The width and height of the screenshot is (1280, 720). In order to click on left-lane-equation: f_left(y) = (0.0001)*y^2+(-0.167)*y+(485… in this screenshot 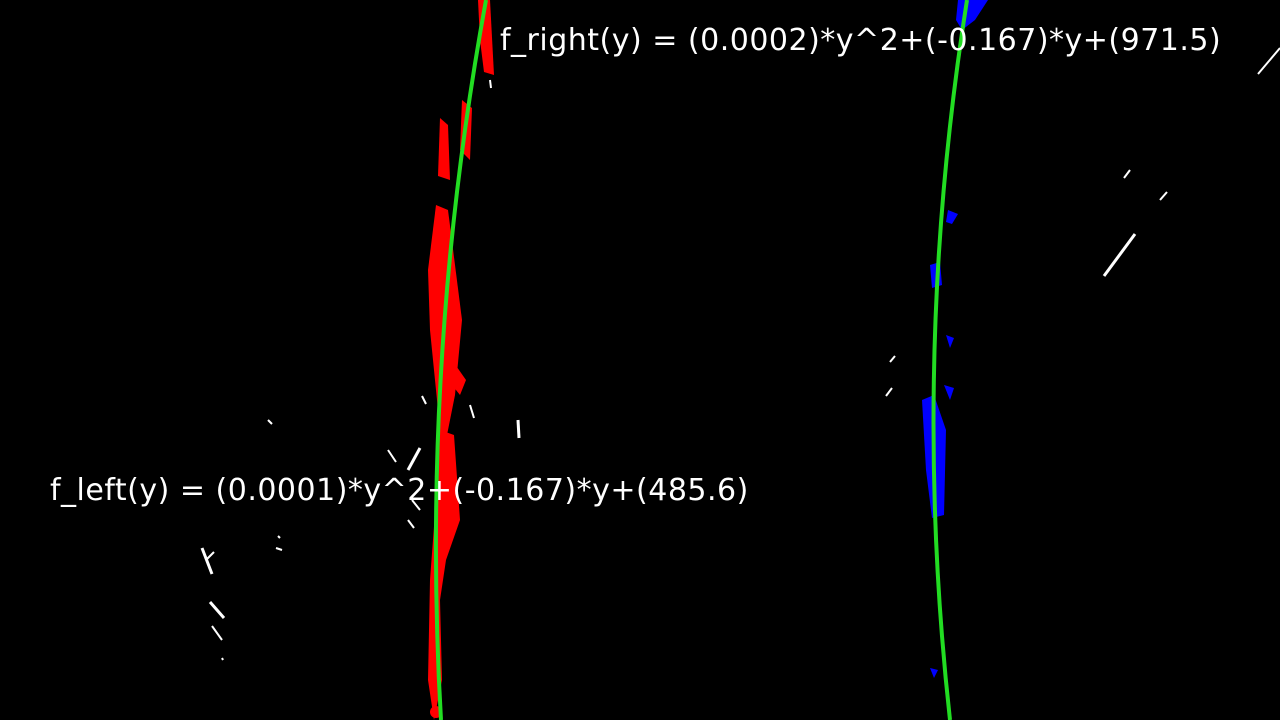, I will do `click(399, 490)`.